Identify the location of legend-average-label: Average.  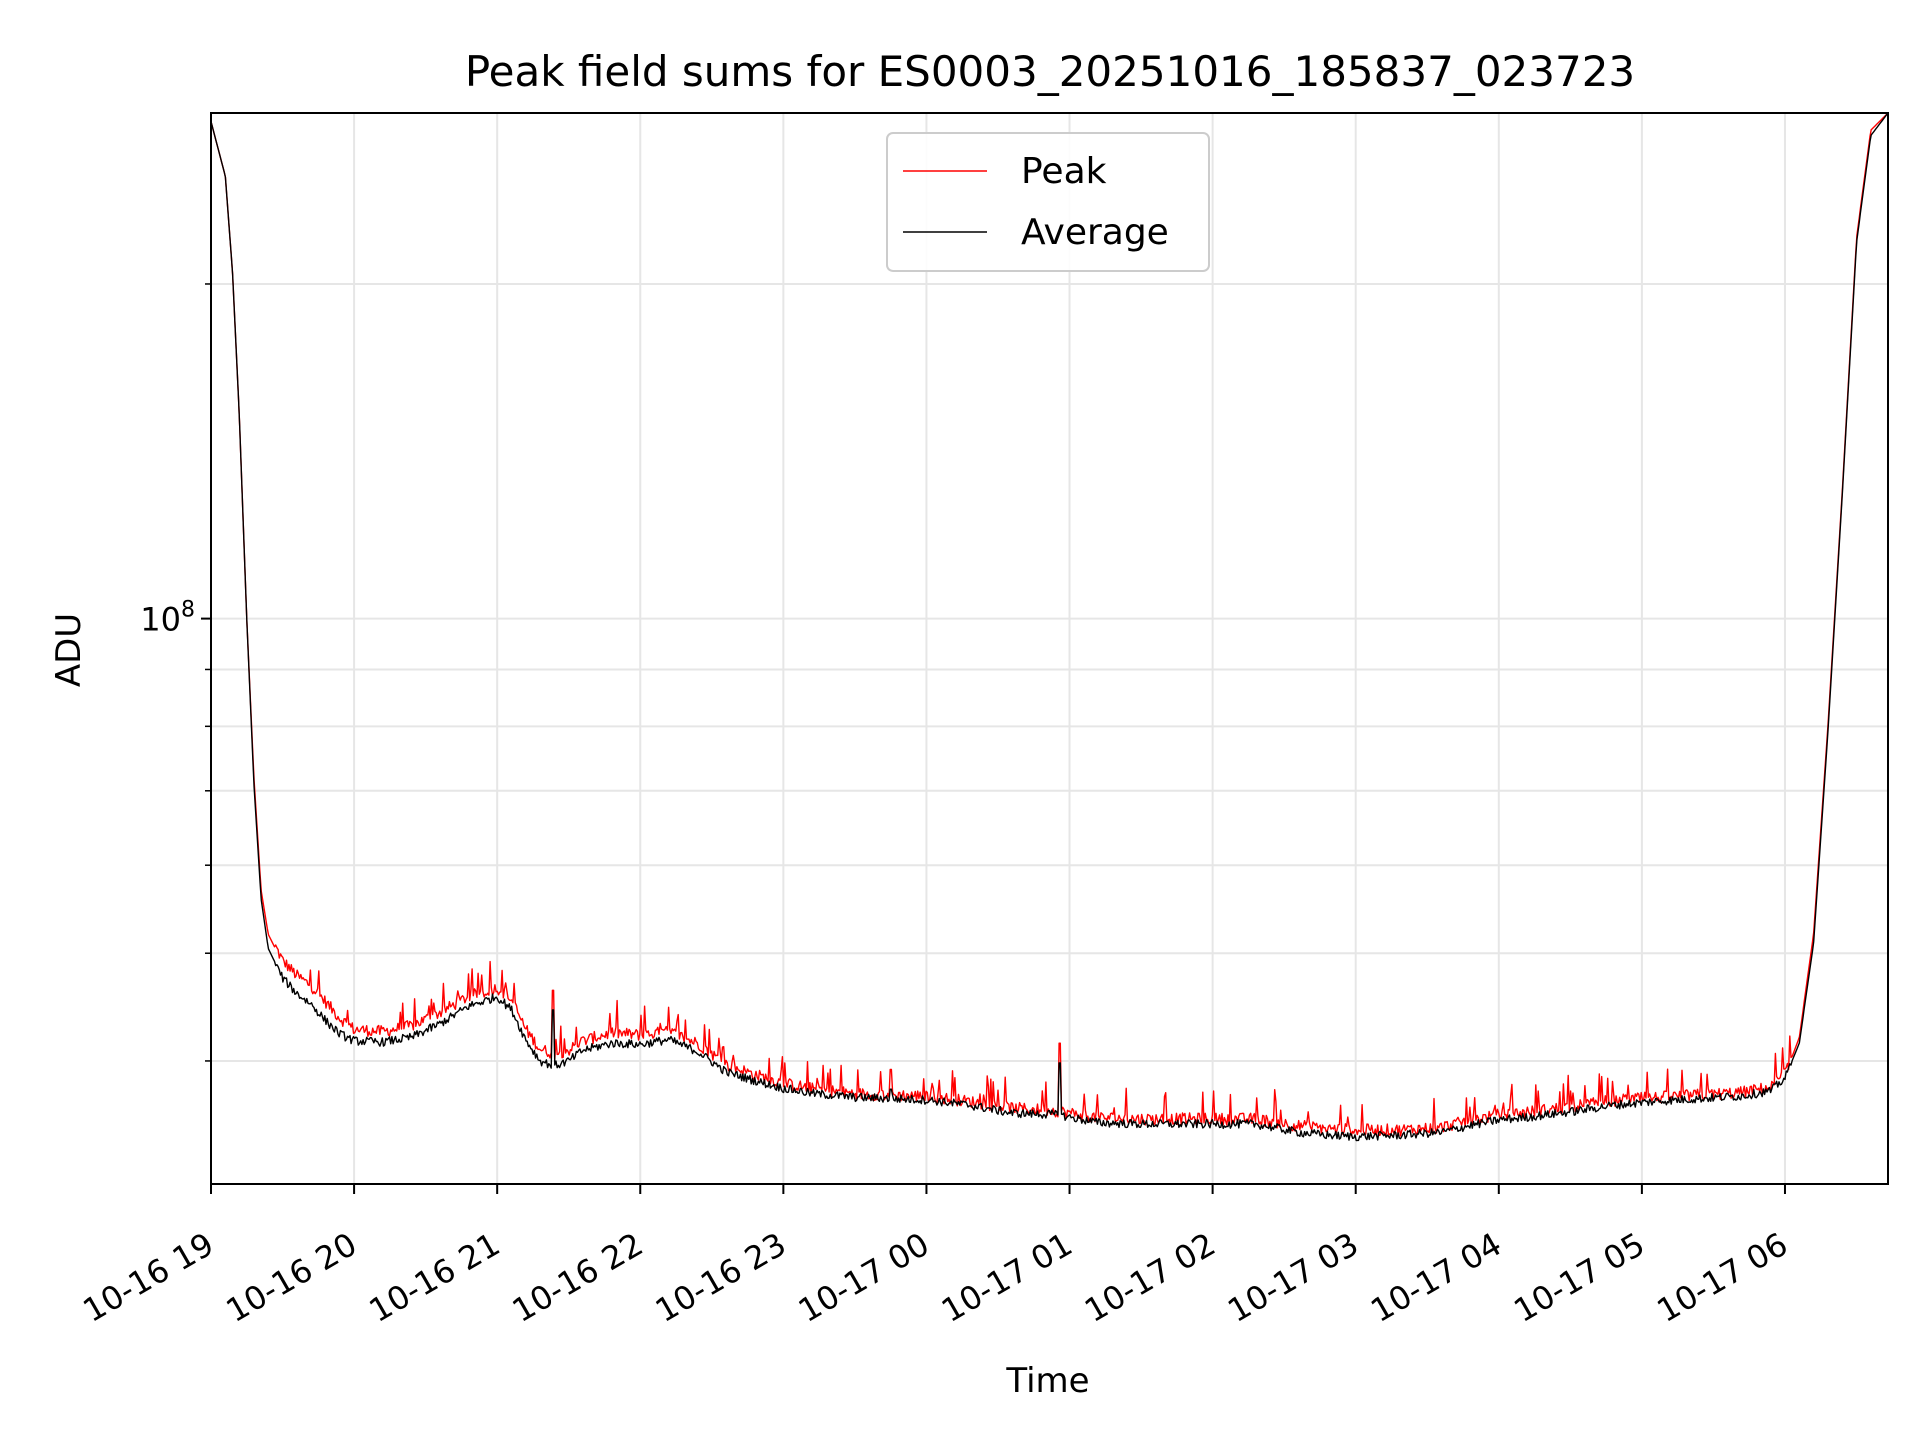
(1095, 232).